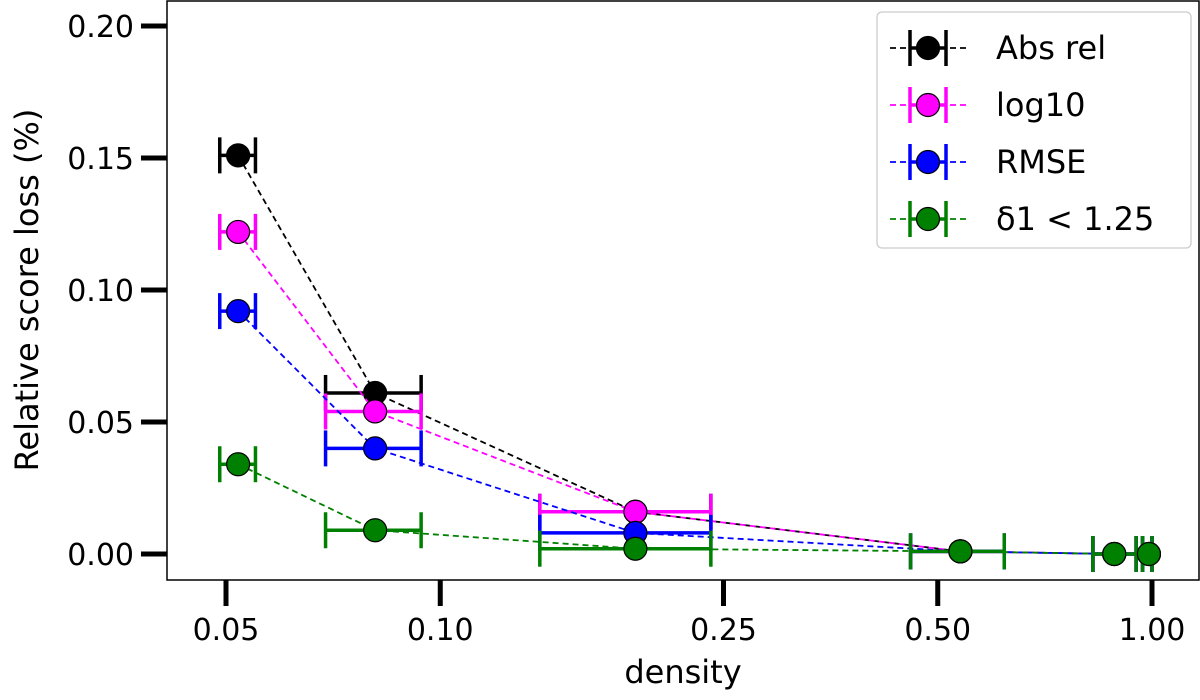  What do you see at coordinates (723, 630) in the screenshot?
I see `x-tick-label: 0.25` at bounding box center [723, 630].